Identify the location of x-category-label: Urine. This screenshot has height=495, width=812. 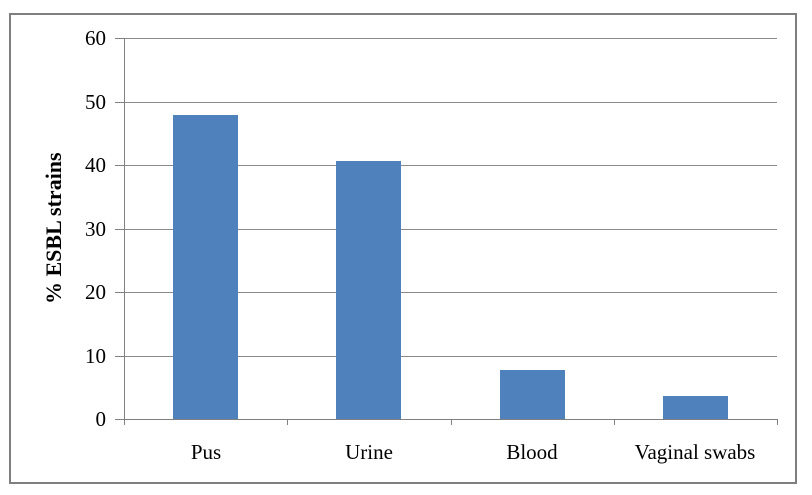
(369, 452).